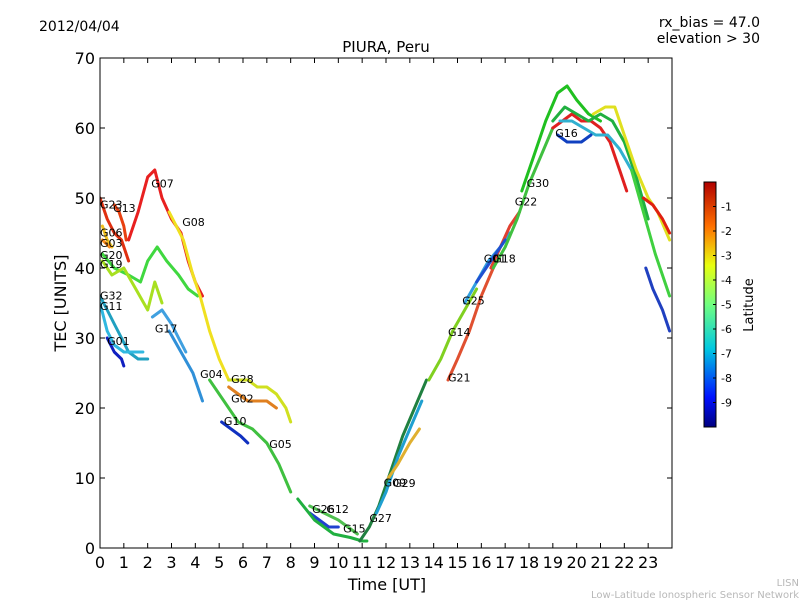  What do you see at coordinates (118, 341) in the screenshot?
I see `series-label: G01` at bounding box center [118, 341].